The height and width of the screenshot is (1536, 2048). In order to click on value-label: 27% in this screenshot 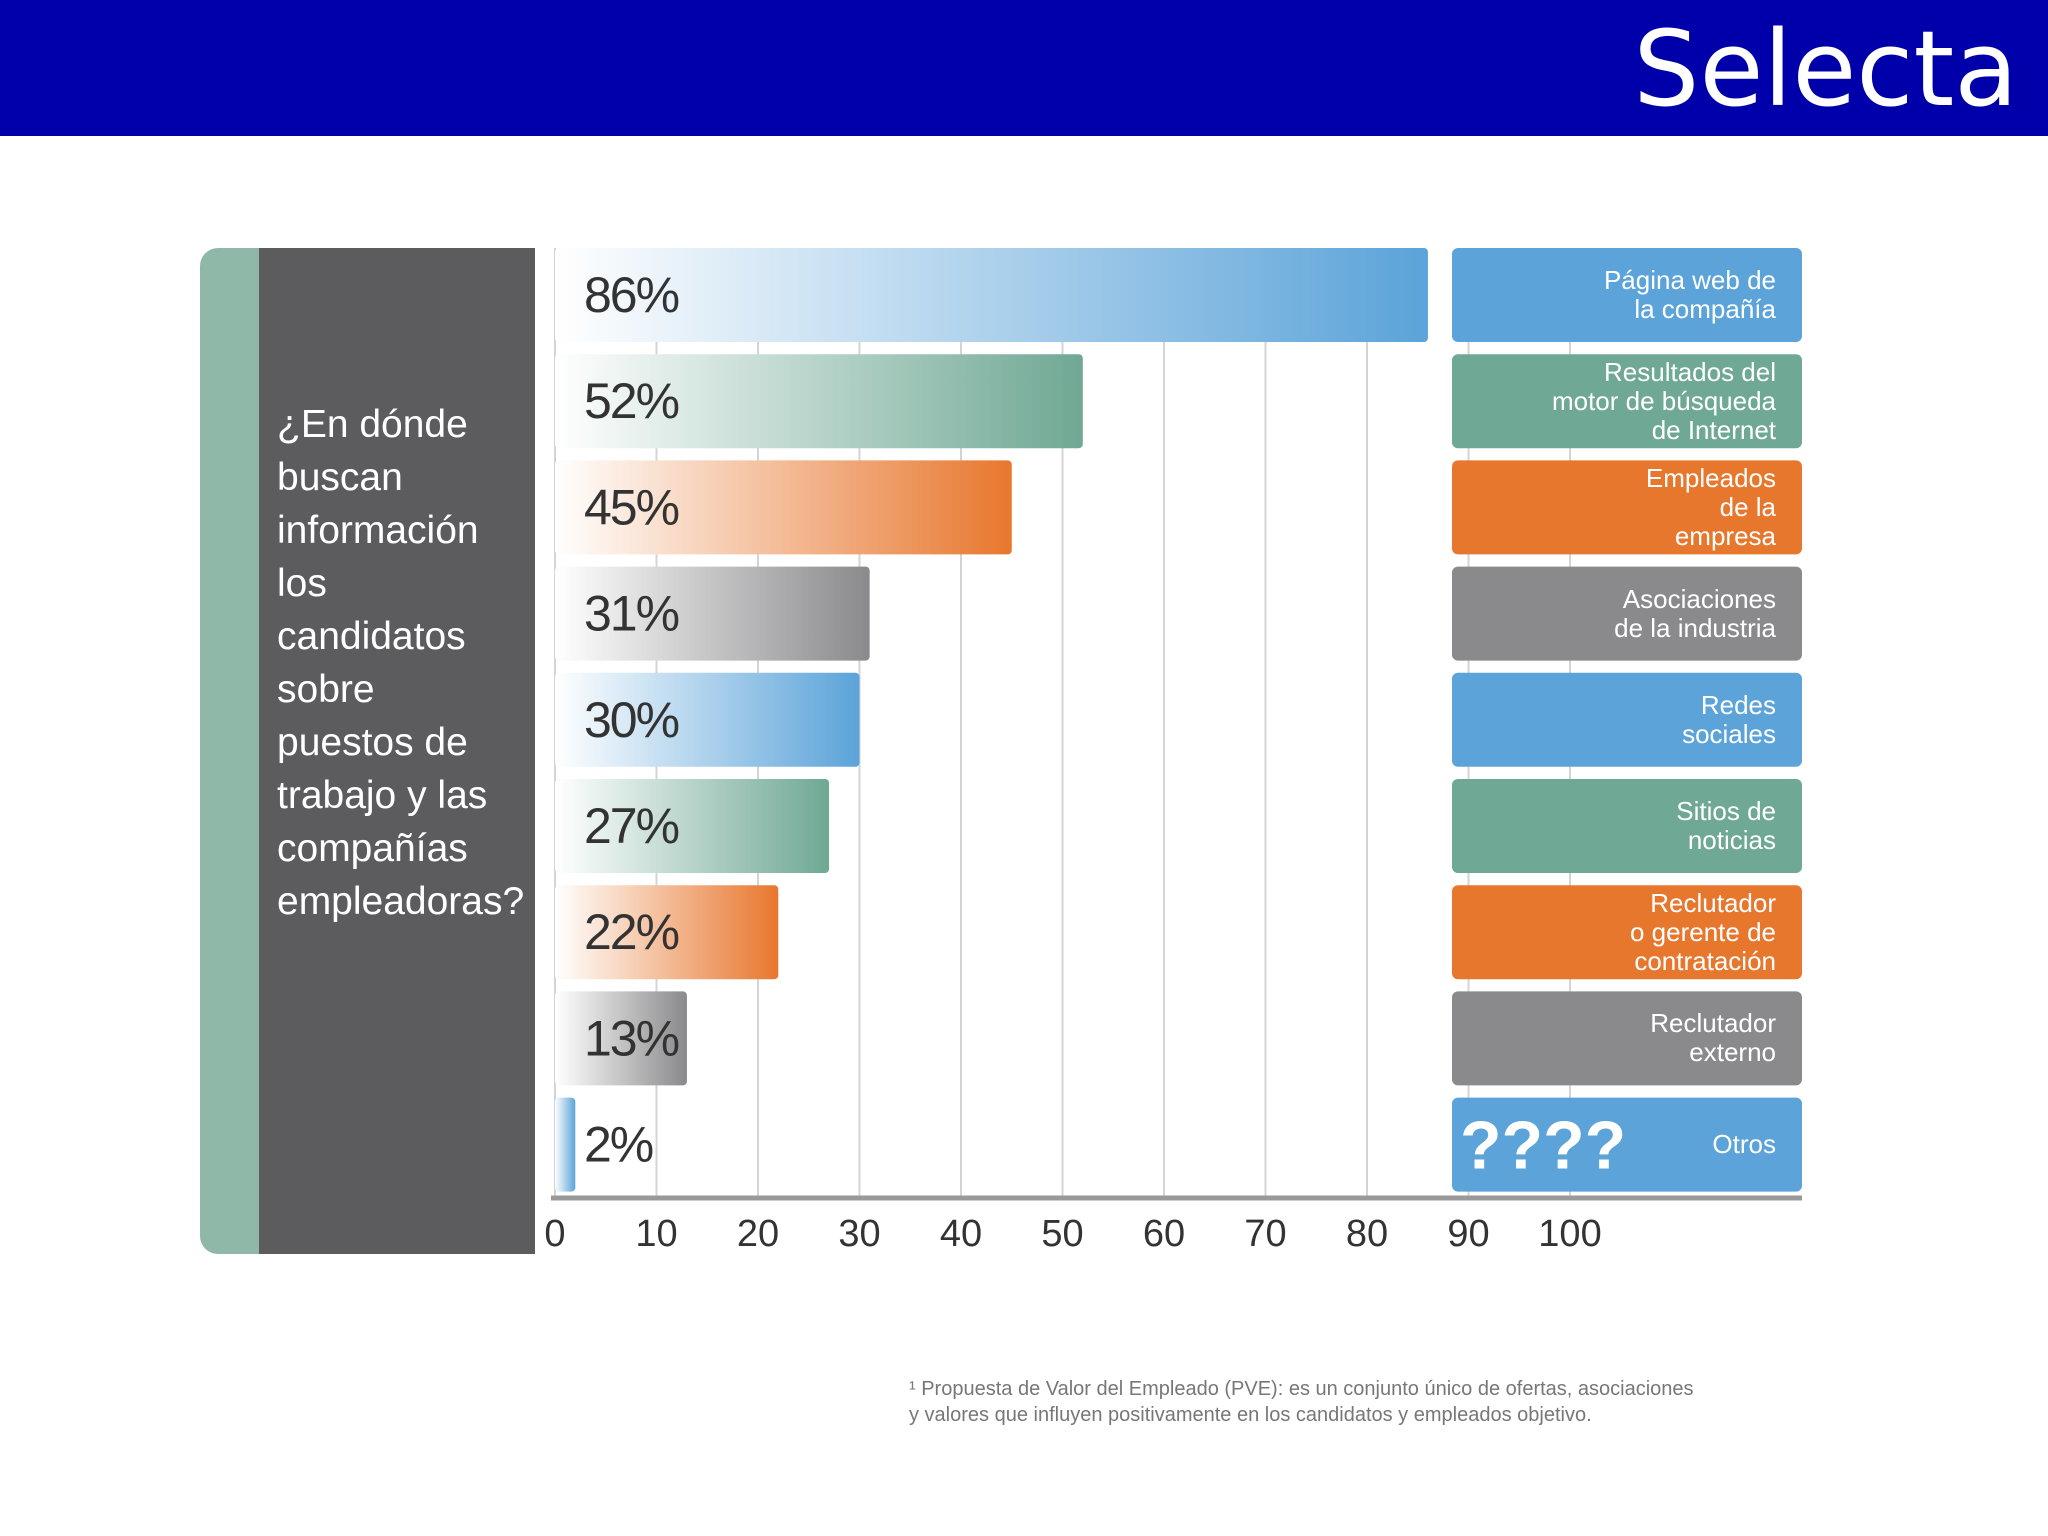, I will do `click(631, 826)`.